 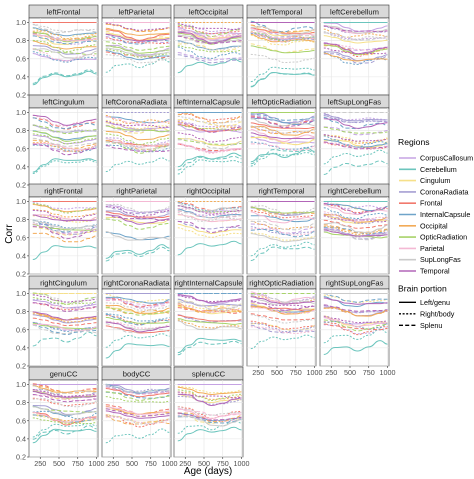 I want to click on legend-label: Parietal, so click(x=432, y=248).